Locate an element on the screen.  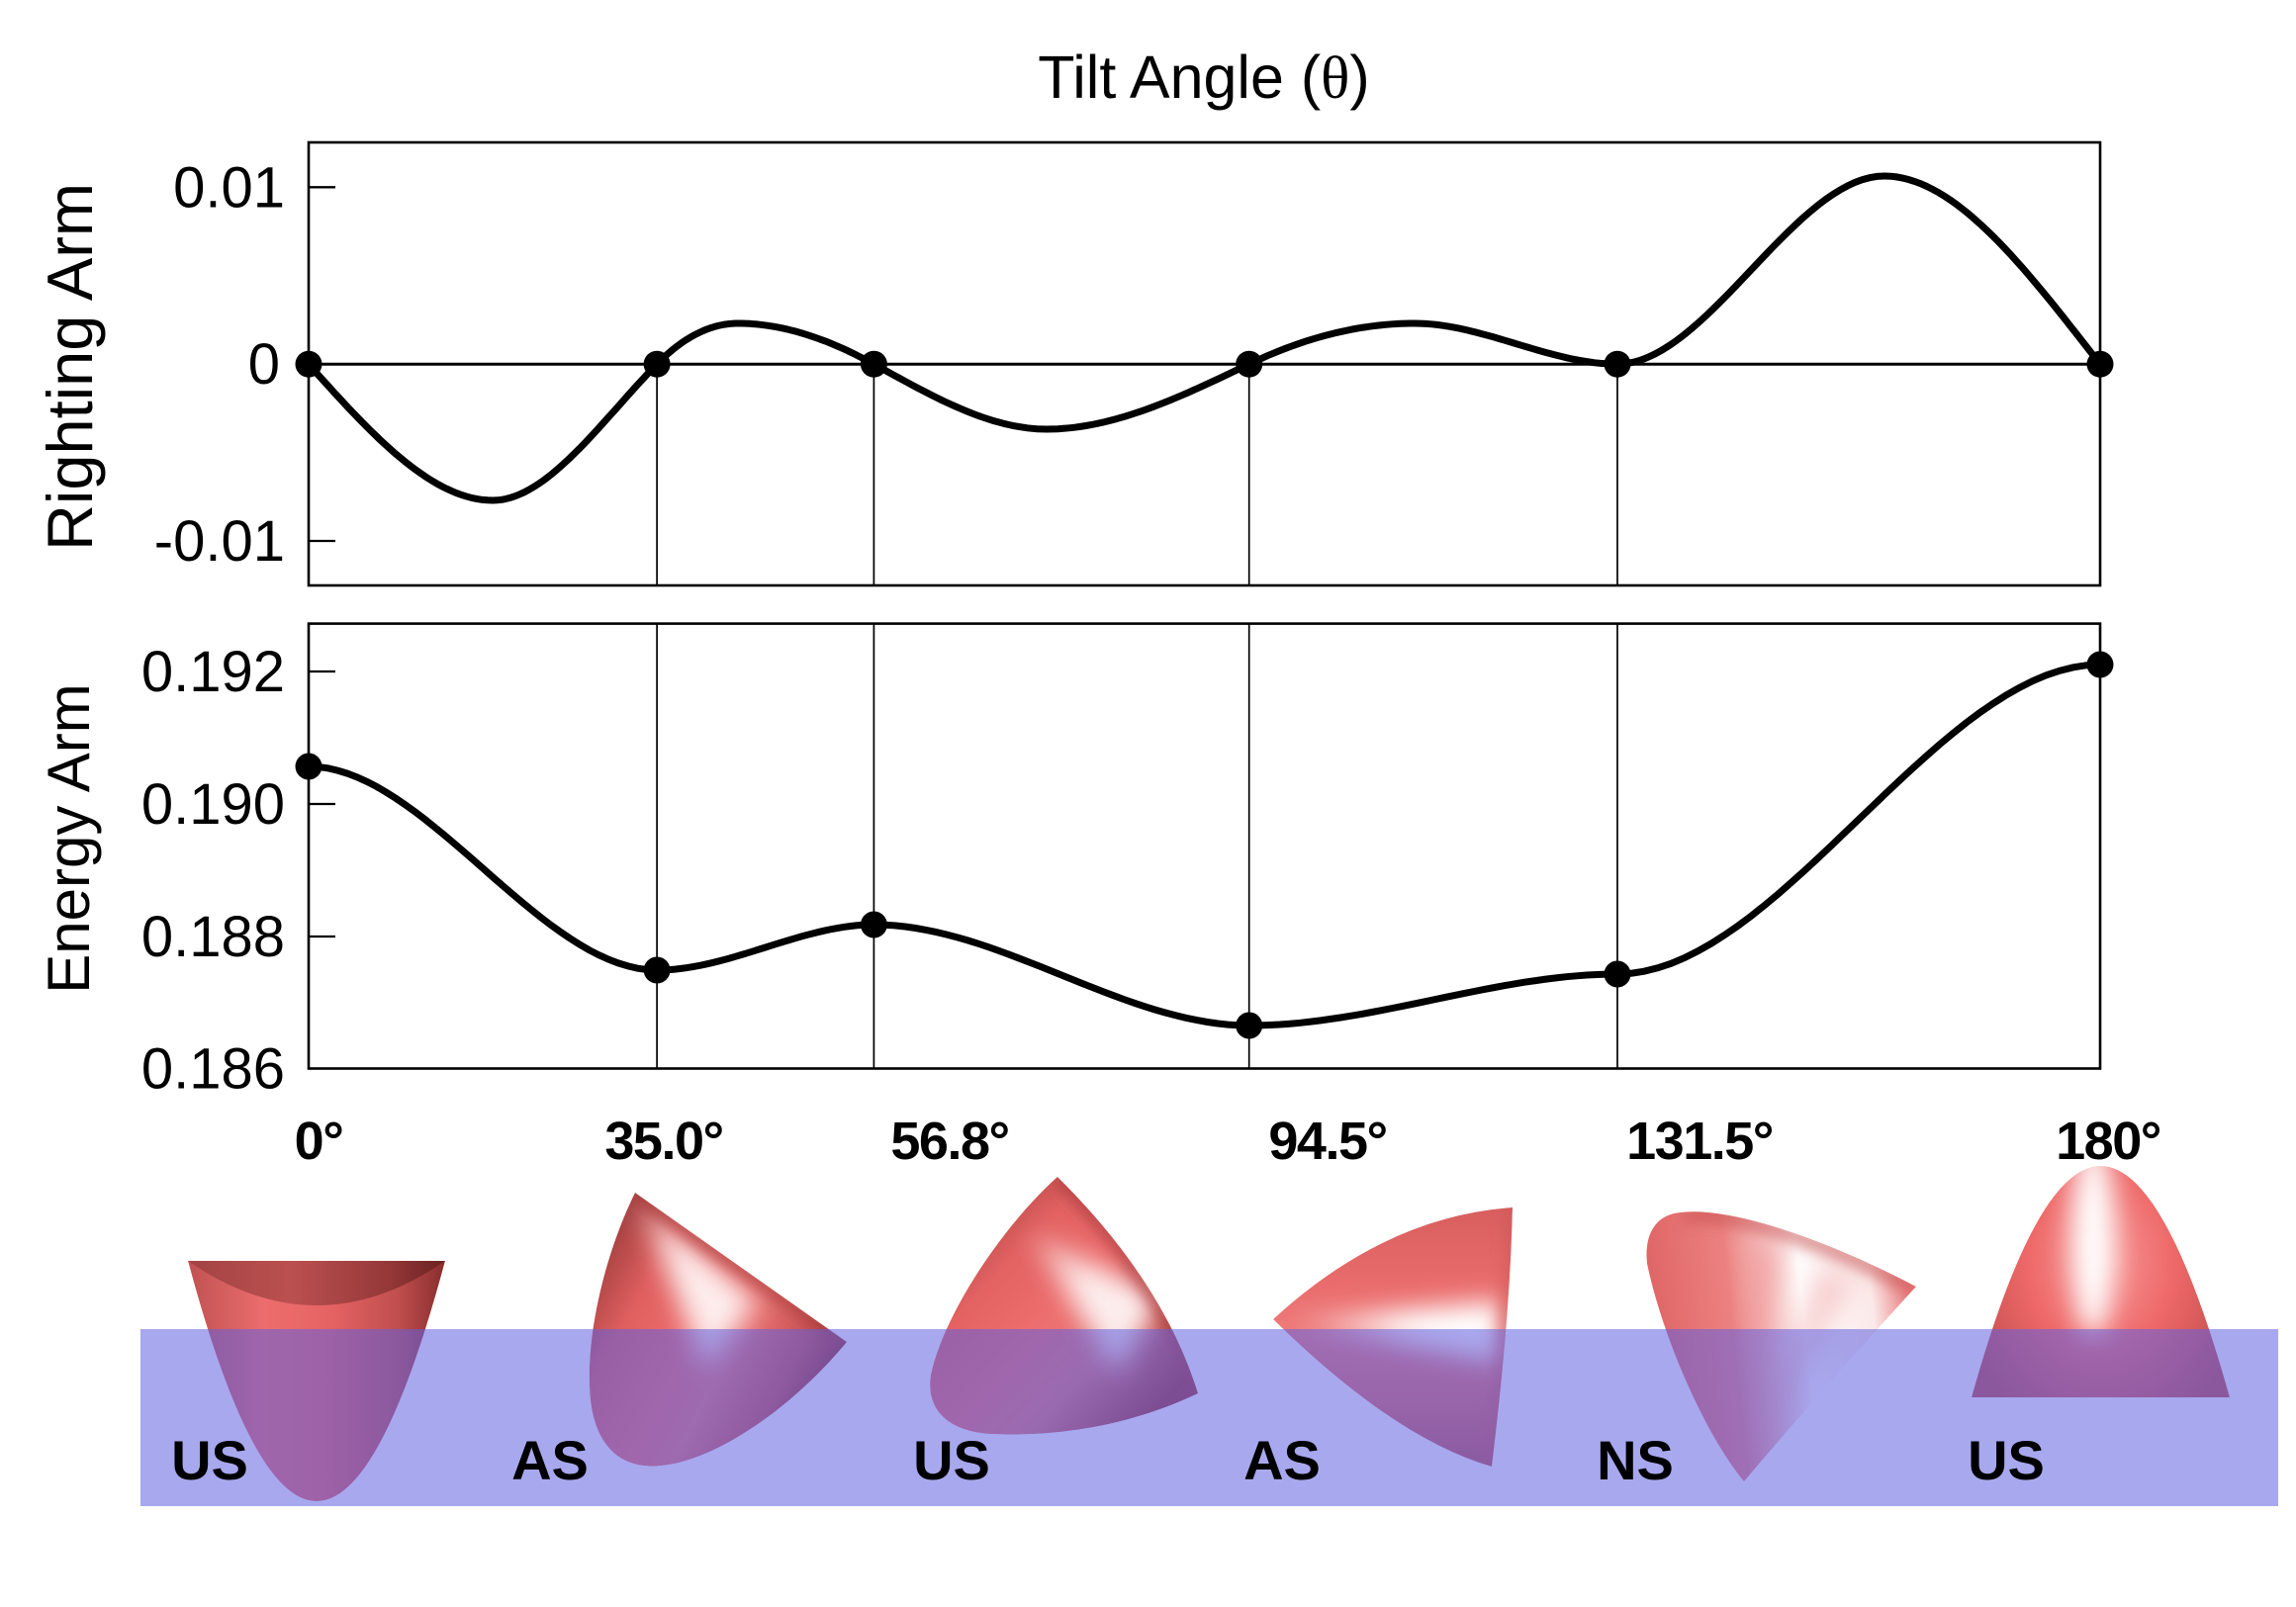
svg-text: 0° is located at coordinates (319, 1141).